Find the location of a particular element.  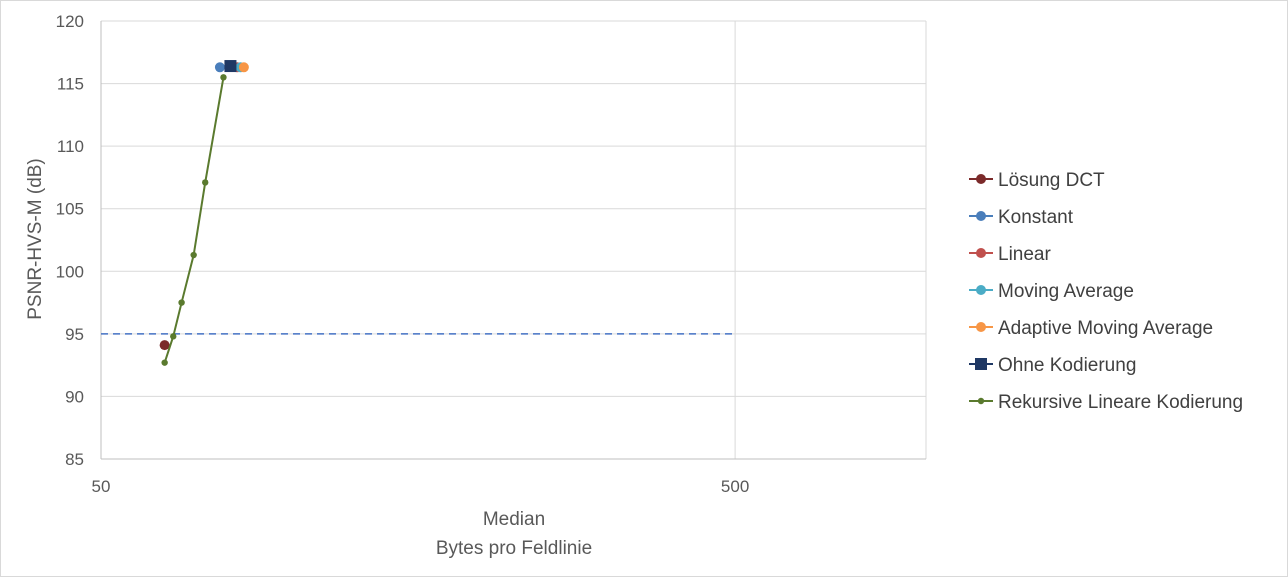

legend-item: Rekursive Lineare Kodierung is located at coordinates (1106, 402).